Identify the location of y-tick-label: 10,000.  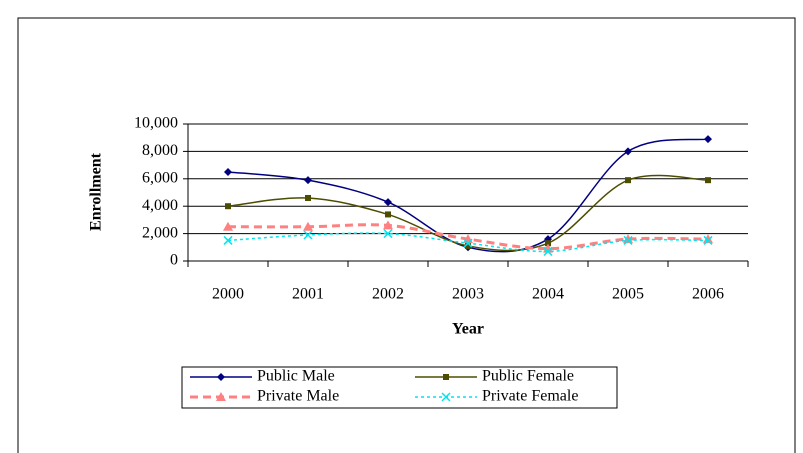
(156, 123).